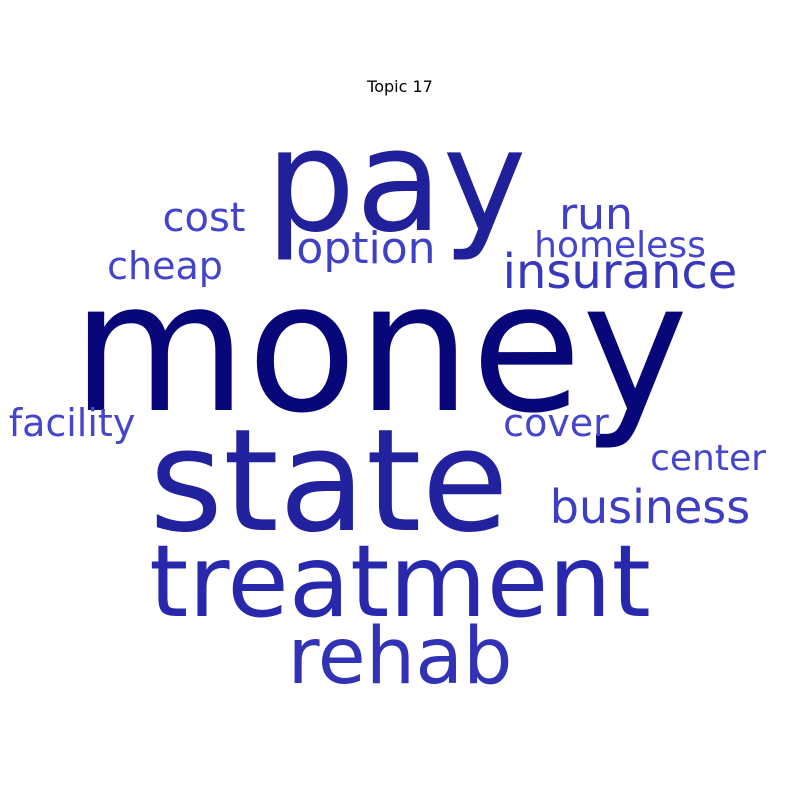 Image resolution: width=800 pixels, height=800 pixels. Describe the element at coordinates (400, 581) in the screenshot. I see `word-treatment: treatment` at that location.